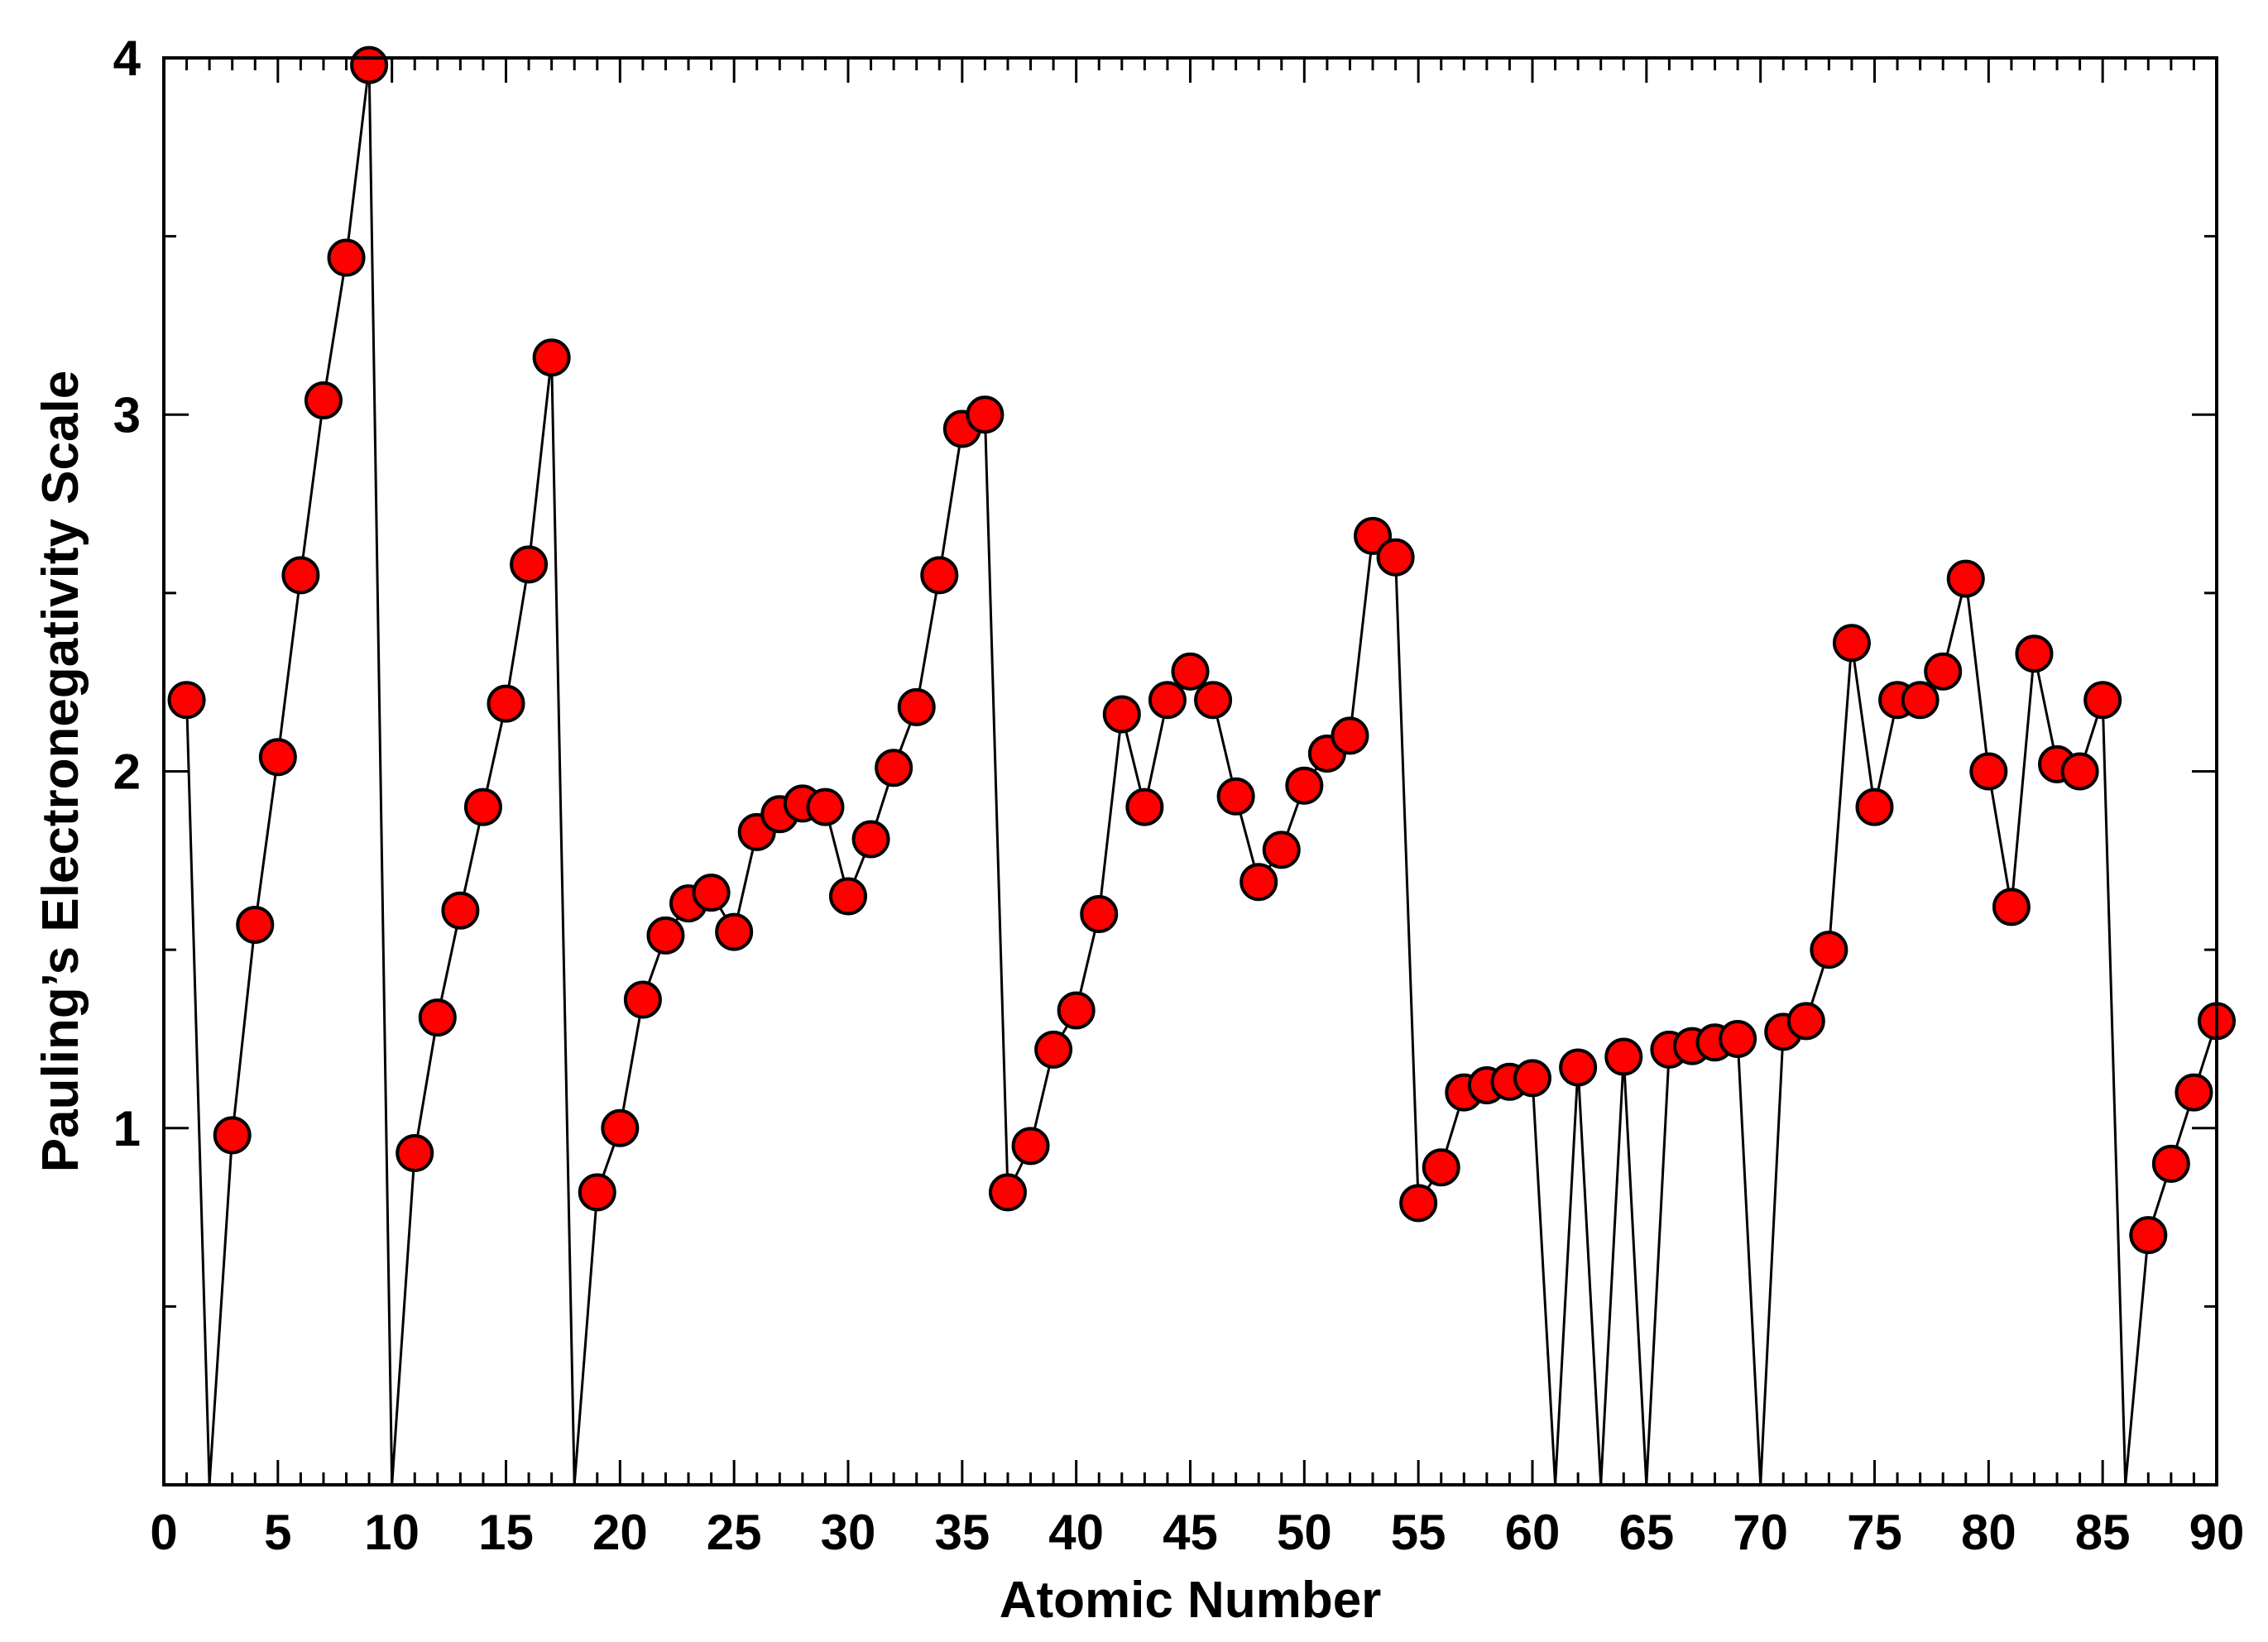 The height and width of the screenshot is (1642, 2268). I want to click on x-tick-label: 60, so click(1533, 1533).